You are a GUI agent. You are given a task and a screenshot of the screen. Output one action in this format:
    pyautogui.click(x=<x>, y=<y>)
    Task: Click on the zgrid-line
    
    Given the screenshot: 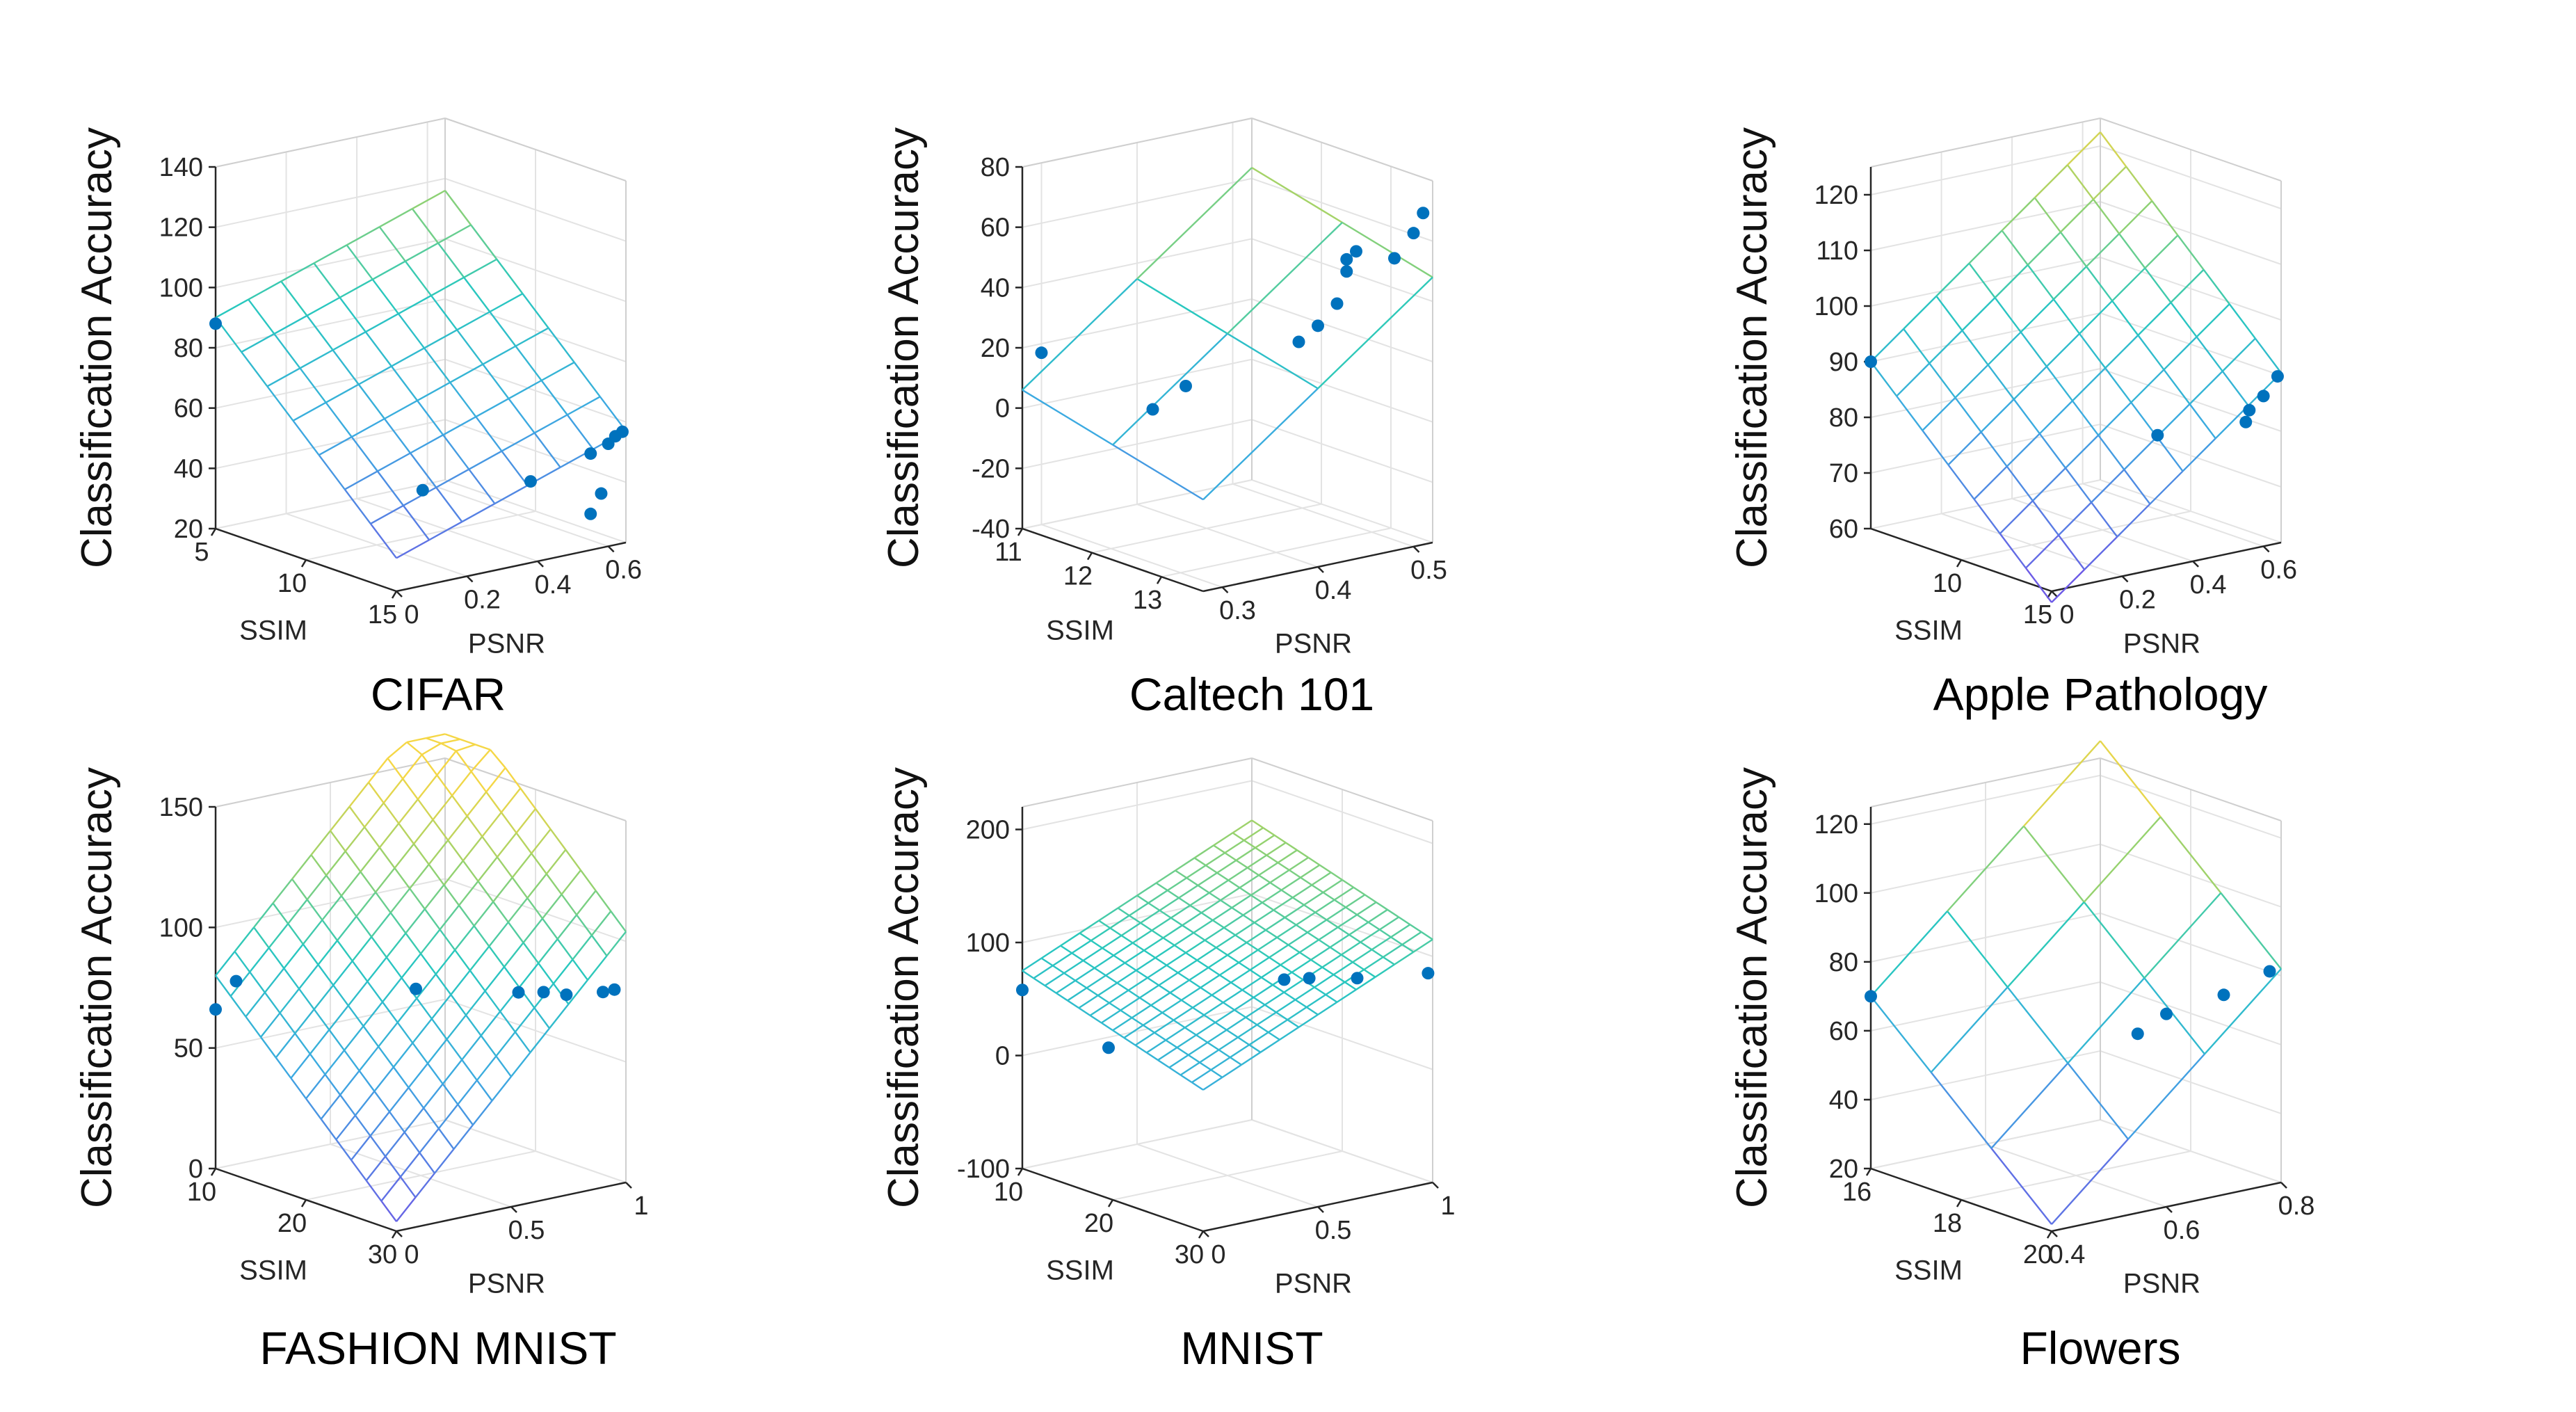 What is the action you would take?
    pyautogui.click(x=330, y=263)
    